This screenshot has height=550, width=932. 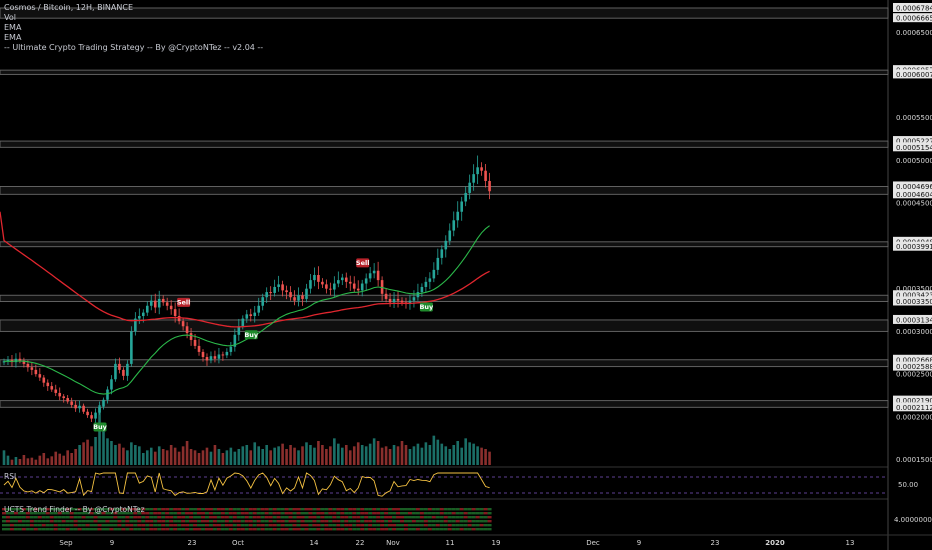 What do you see at coordinates (639, 543) in the screenshot?
I see `time-axis-label: 9` at bounding box center [639, 543].